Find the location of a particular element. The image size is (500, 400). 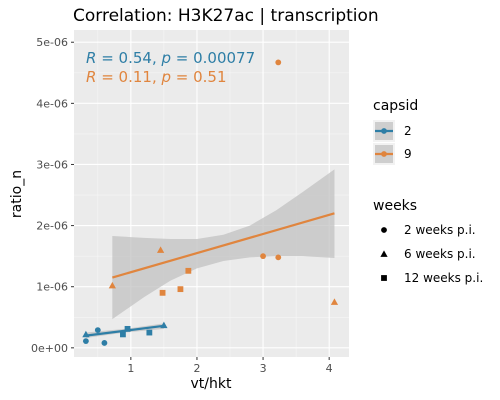

annotation-capsid-2: R = 0.54, p = 0.00077 is located at coordinates (170, 58).